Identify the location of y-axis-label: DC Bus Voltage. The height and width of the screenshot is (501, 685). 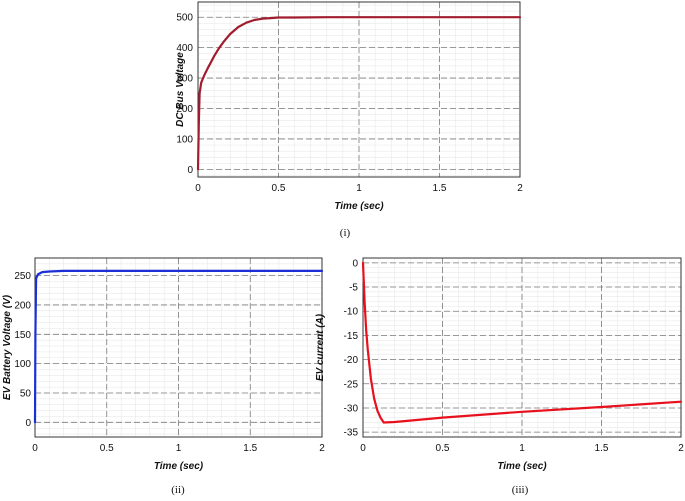
(180, 89).